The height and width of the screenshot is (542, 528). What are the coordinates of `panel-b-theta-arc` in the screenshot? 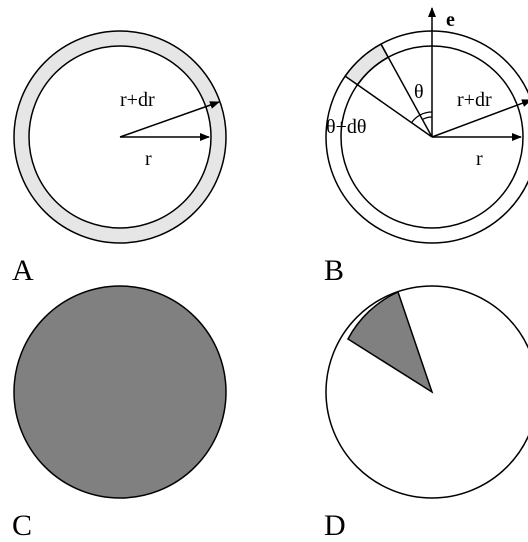 It's located at (427, 118).